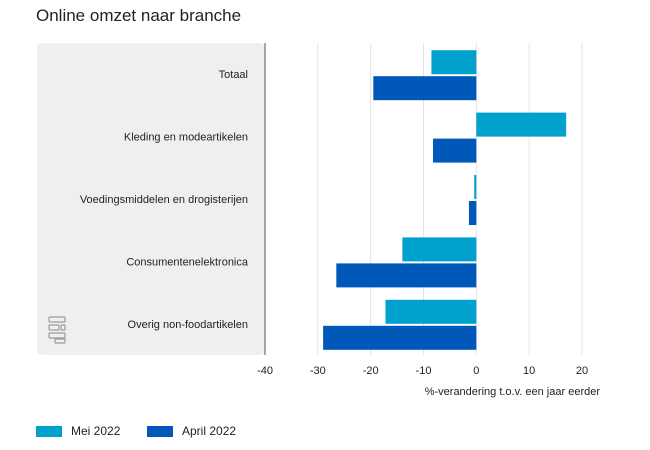 The height and width of the screenshot is (450, 650). I want to click on category-label: Voedingsmiddelen en drogisterijen, so click(164, 200).